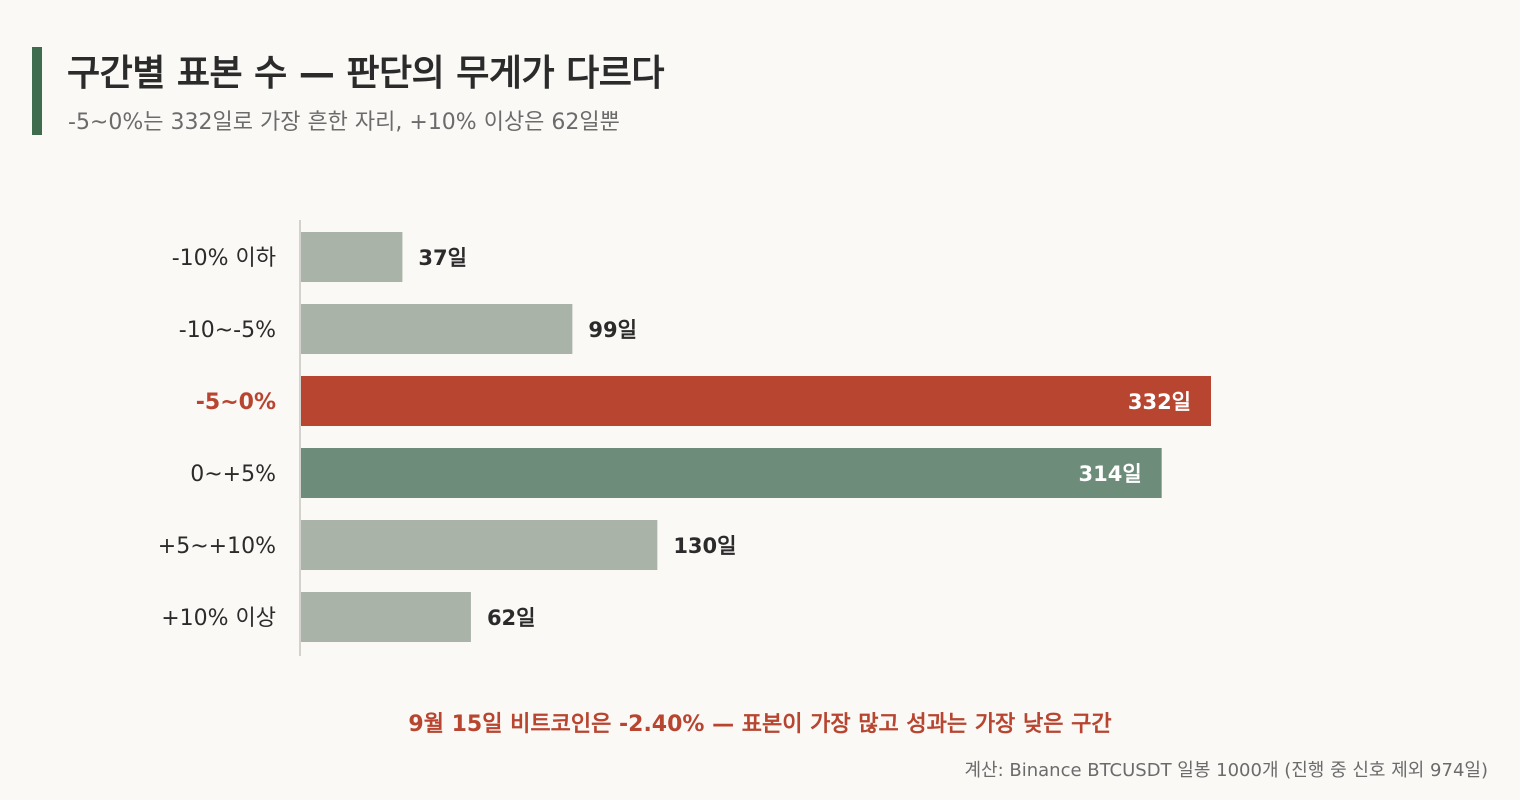 The height and width of the screenshot is (800, 1520). Describe the element at coordinates (442, 258) in the screenshot. I see `value-label-0: 37일` at that location.